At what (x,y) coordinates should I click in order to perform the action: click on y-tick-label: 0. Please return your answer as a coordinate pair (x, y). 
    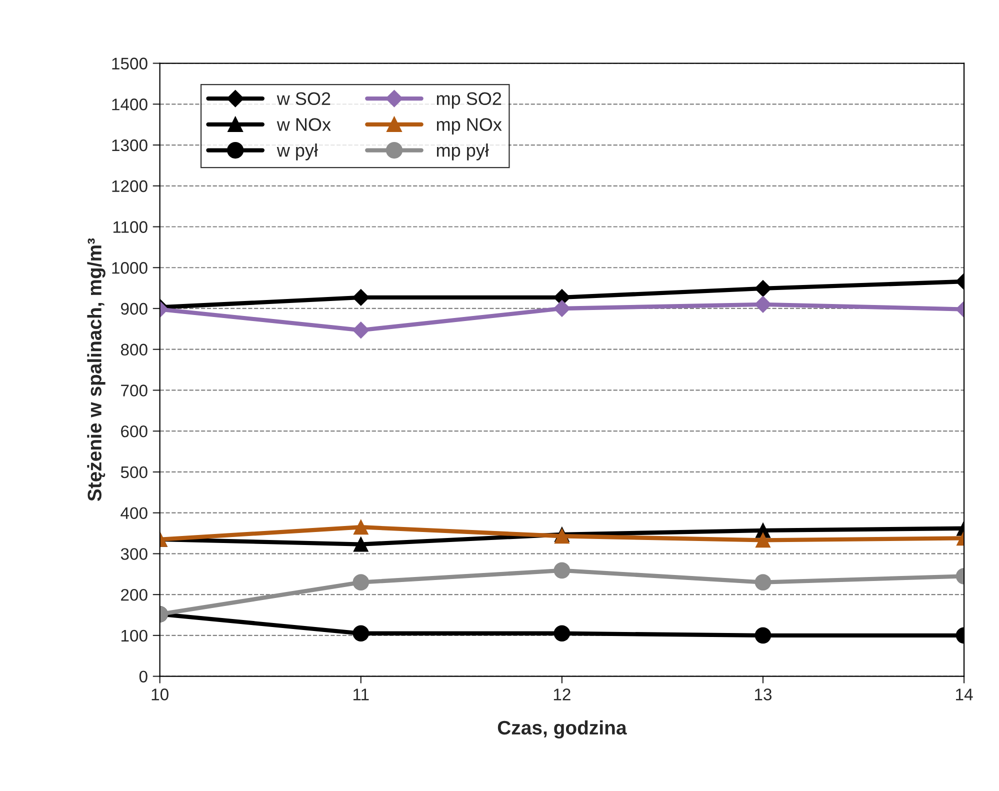
    Looking at the image, I should click on (143, 676).